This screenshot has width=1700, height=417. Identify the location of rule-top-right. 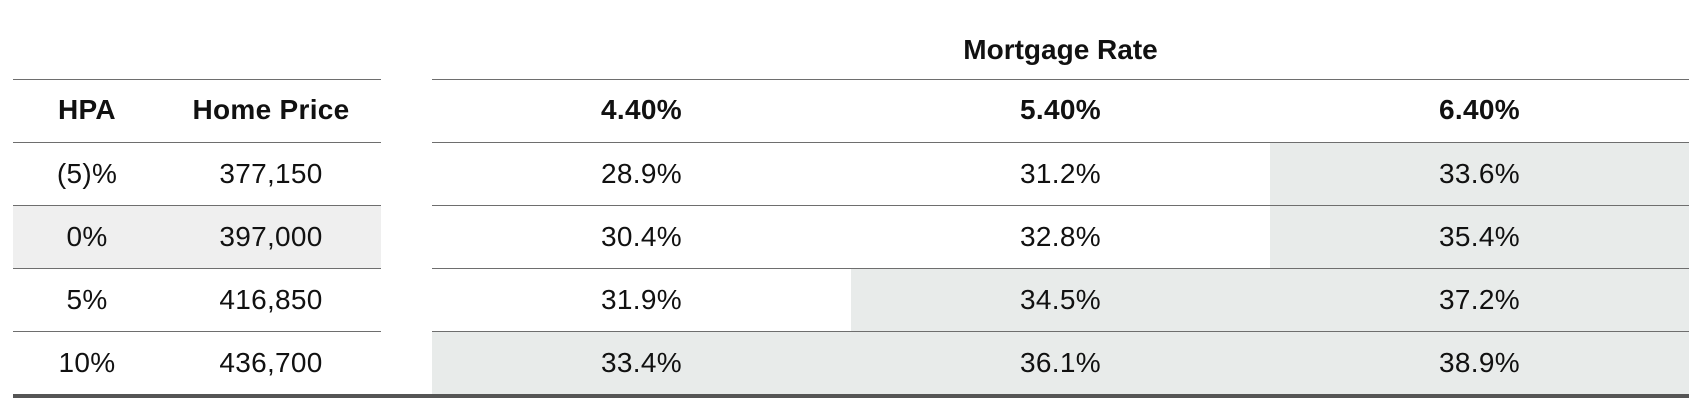
(1060, 79).